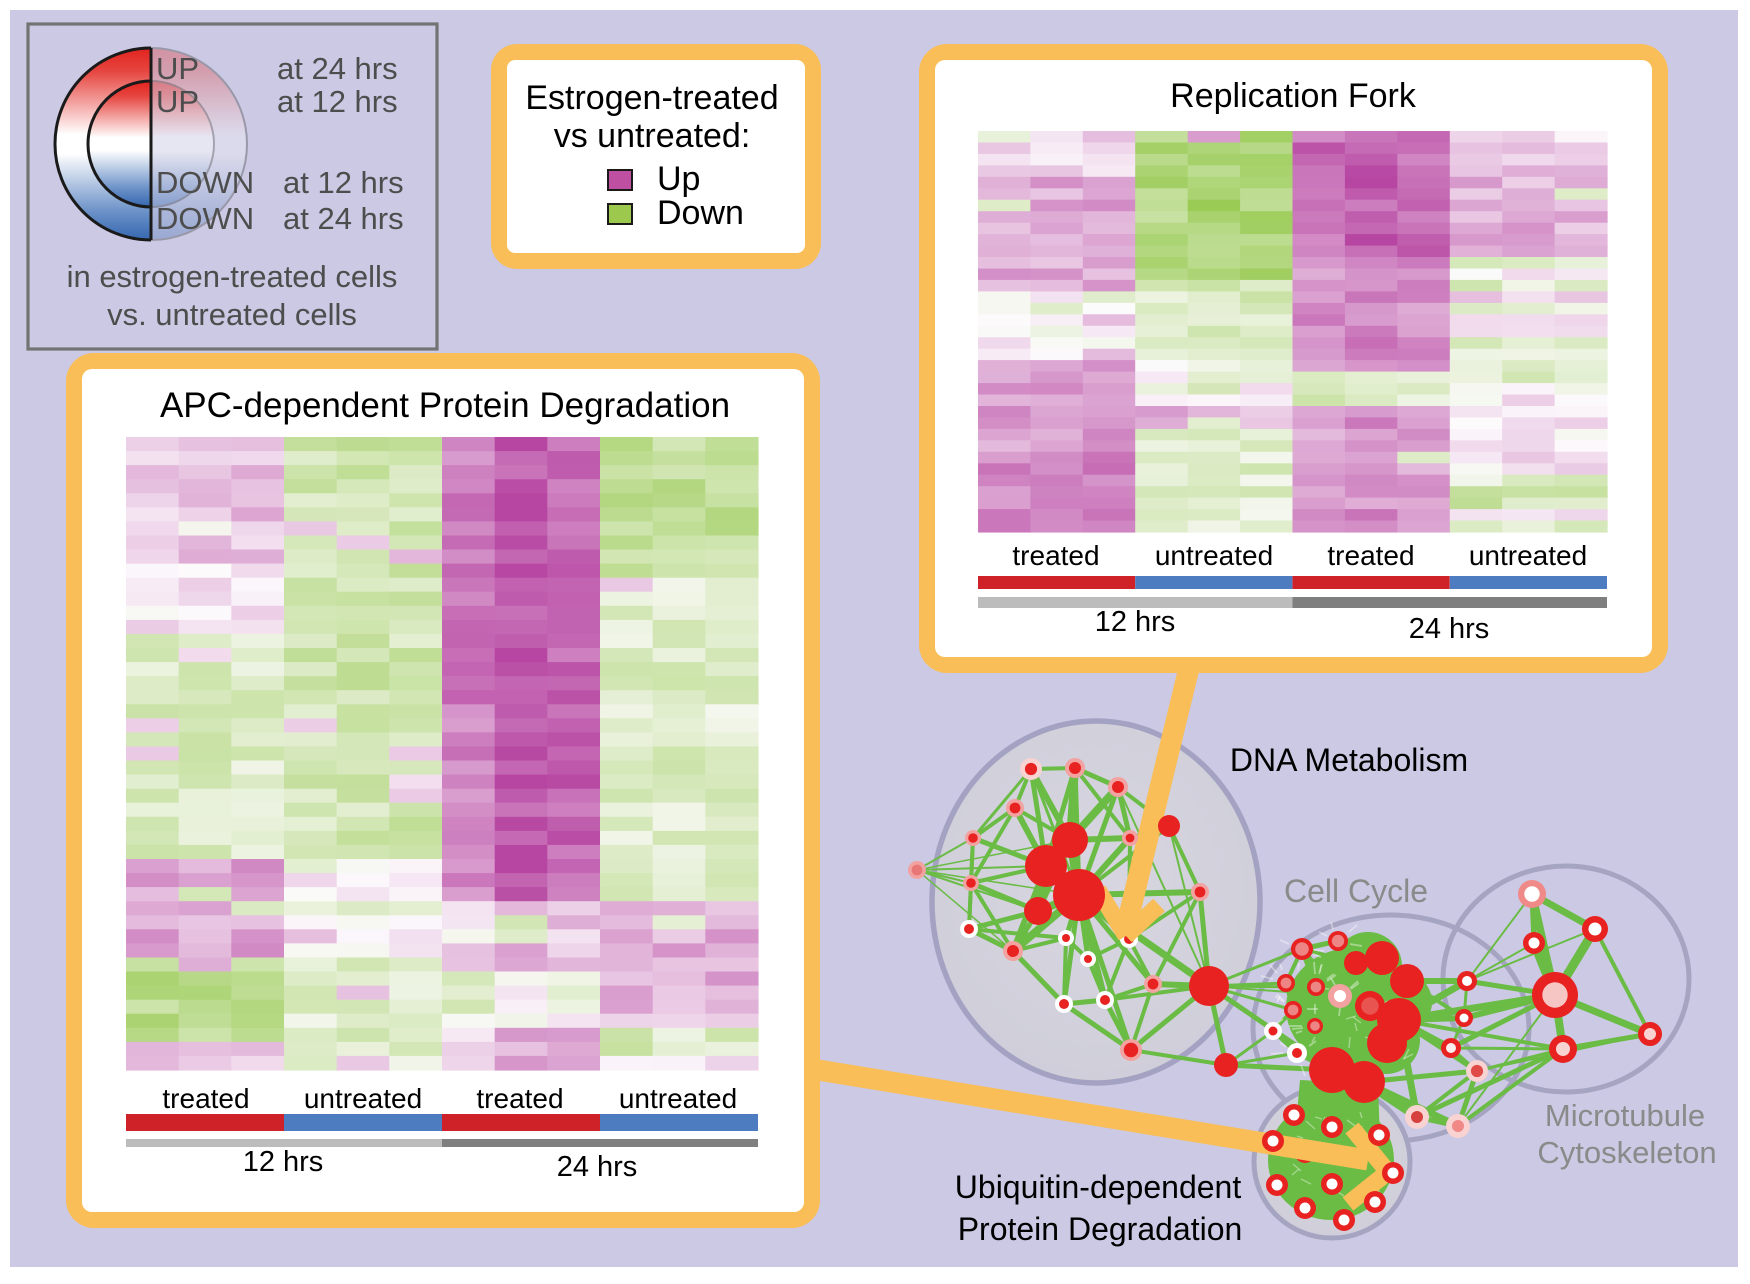 This screenshot has height=1284, width=1750. Describe the element at coordinates (1625, 1115) in the screenshot. I see `svg-text: Microtubule` at that location.